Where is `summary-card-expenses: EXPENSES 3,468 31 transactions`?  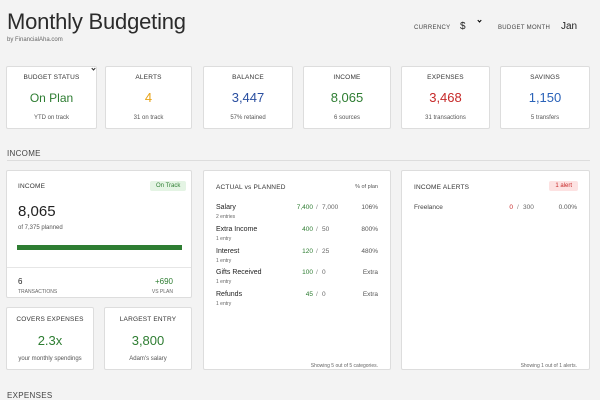
summary-card-expenses: EXPENSES 3,468 31 transactions is located at coordinates (445, 97).